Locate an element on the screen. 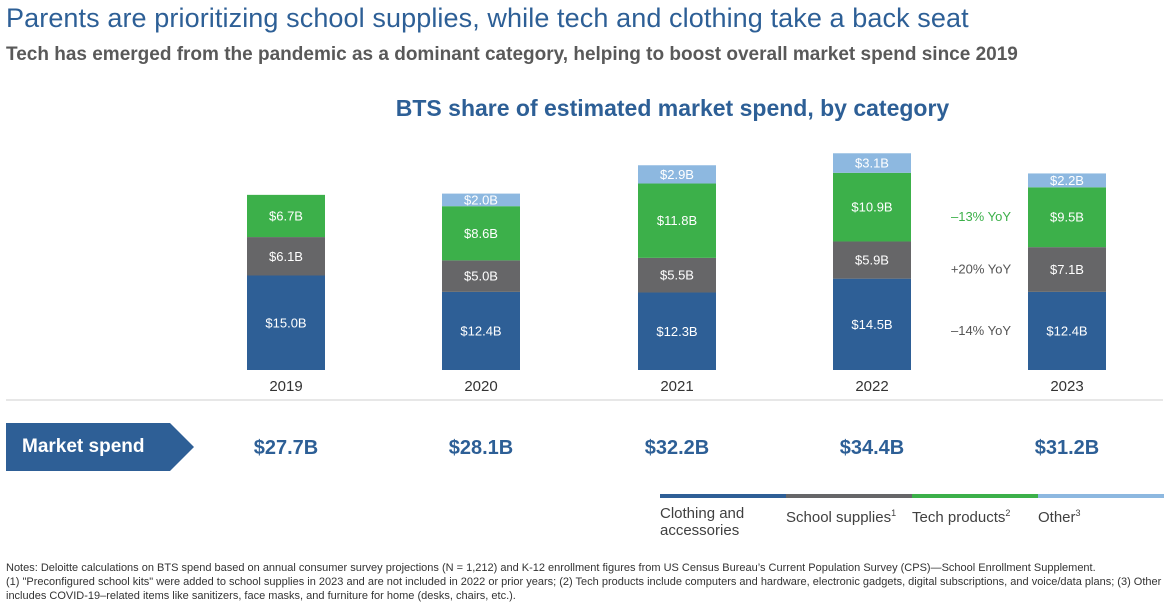 Image resolution: width=1169 pixels, height=608 pixels. market-spend-totals-group: $27.7B $28.1B $32.2B $34.4B $31.2B is located at coordinates (677, 448).